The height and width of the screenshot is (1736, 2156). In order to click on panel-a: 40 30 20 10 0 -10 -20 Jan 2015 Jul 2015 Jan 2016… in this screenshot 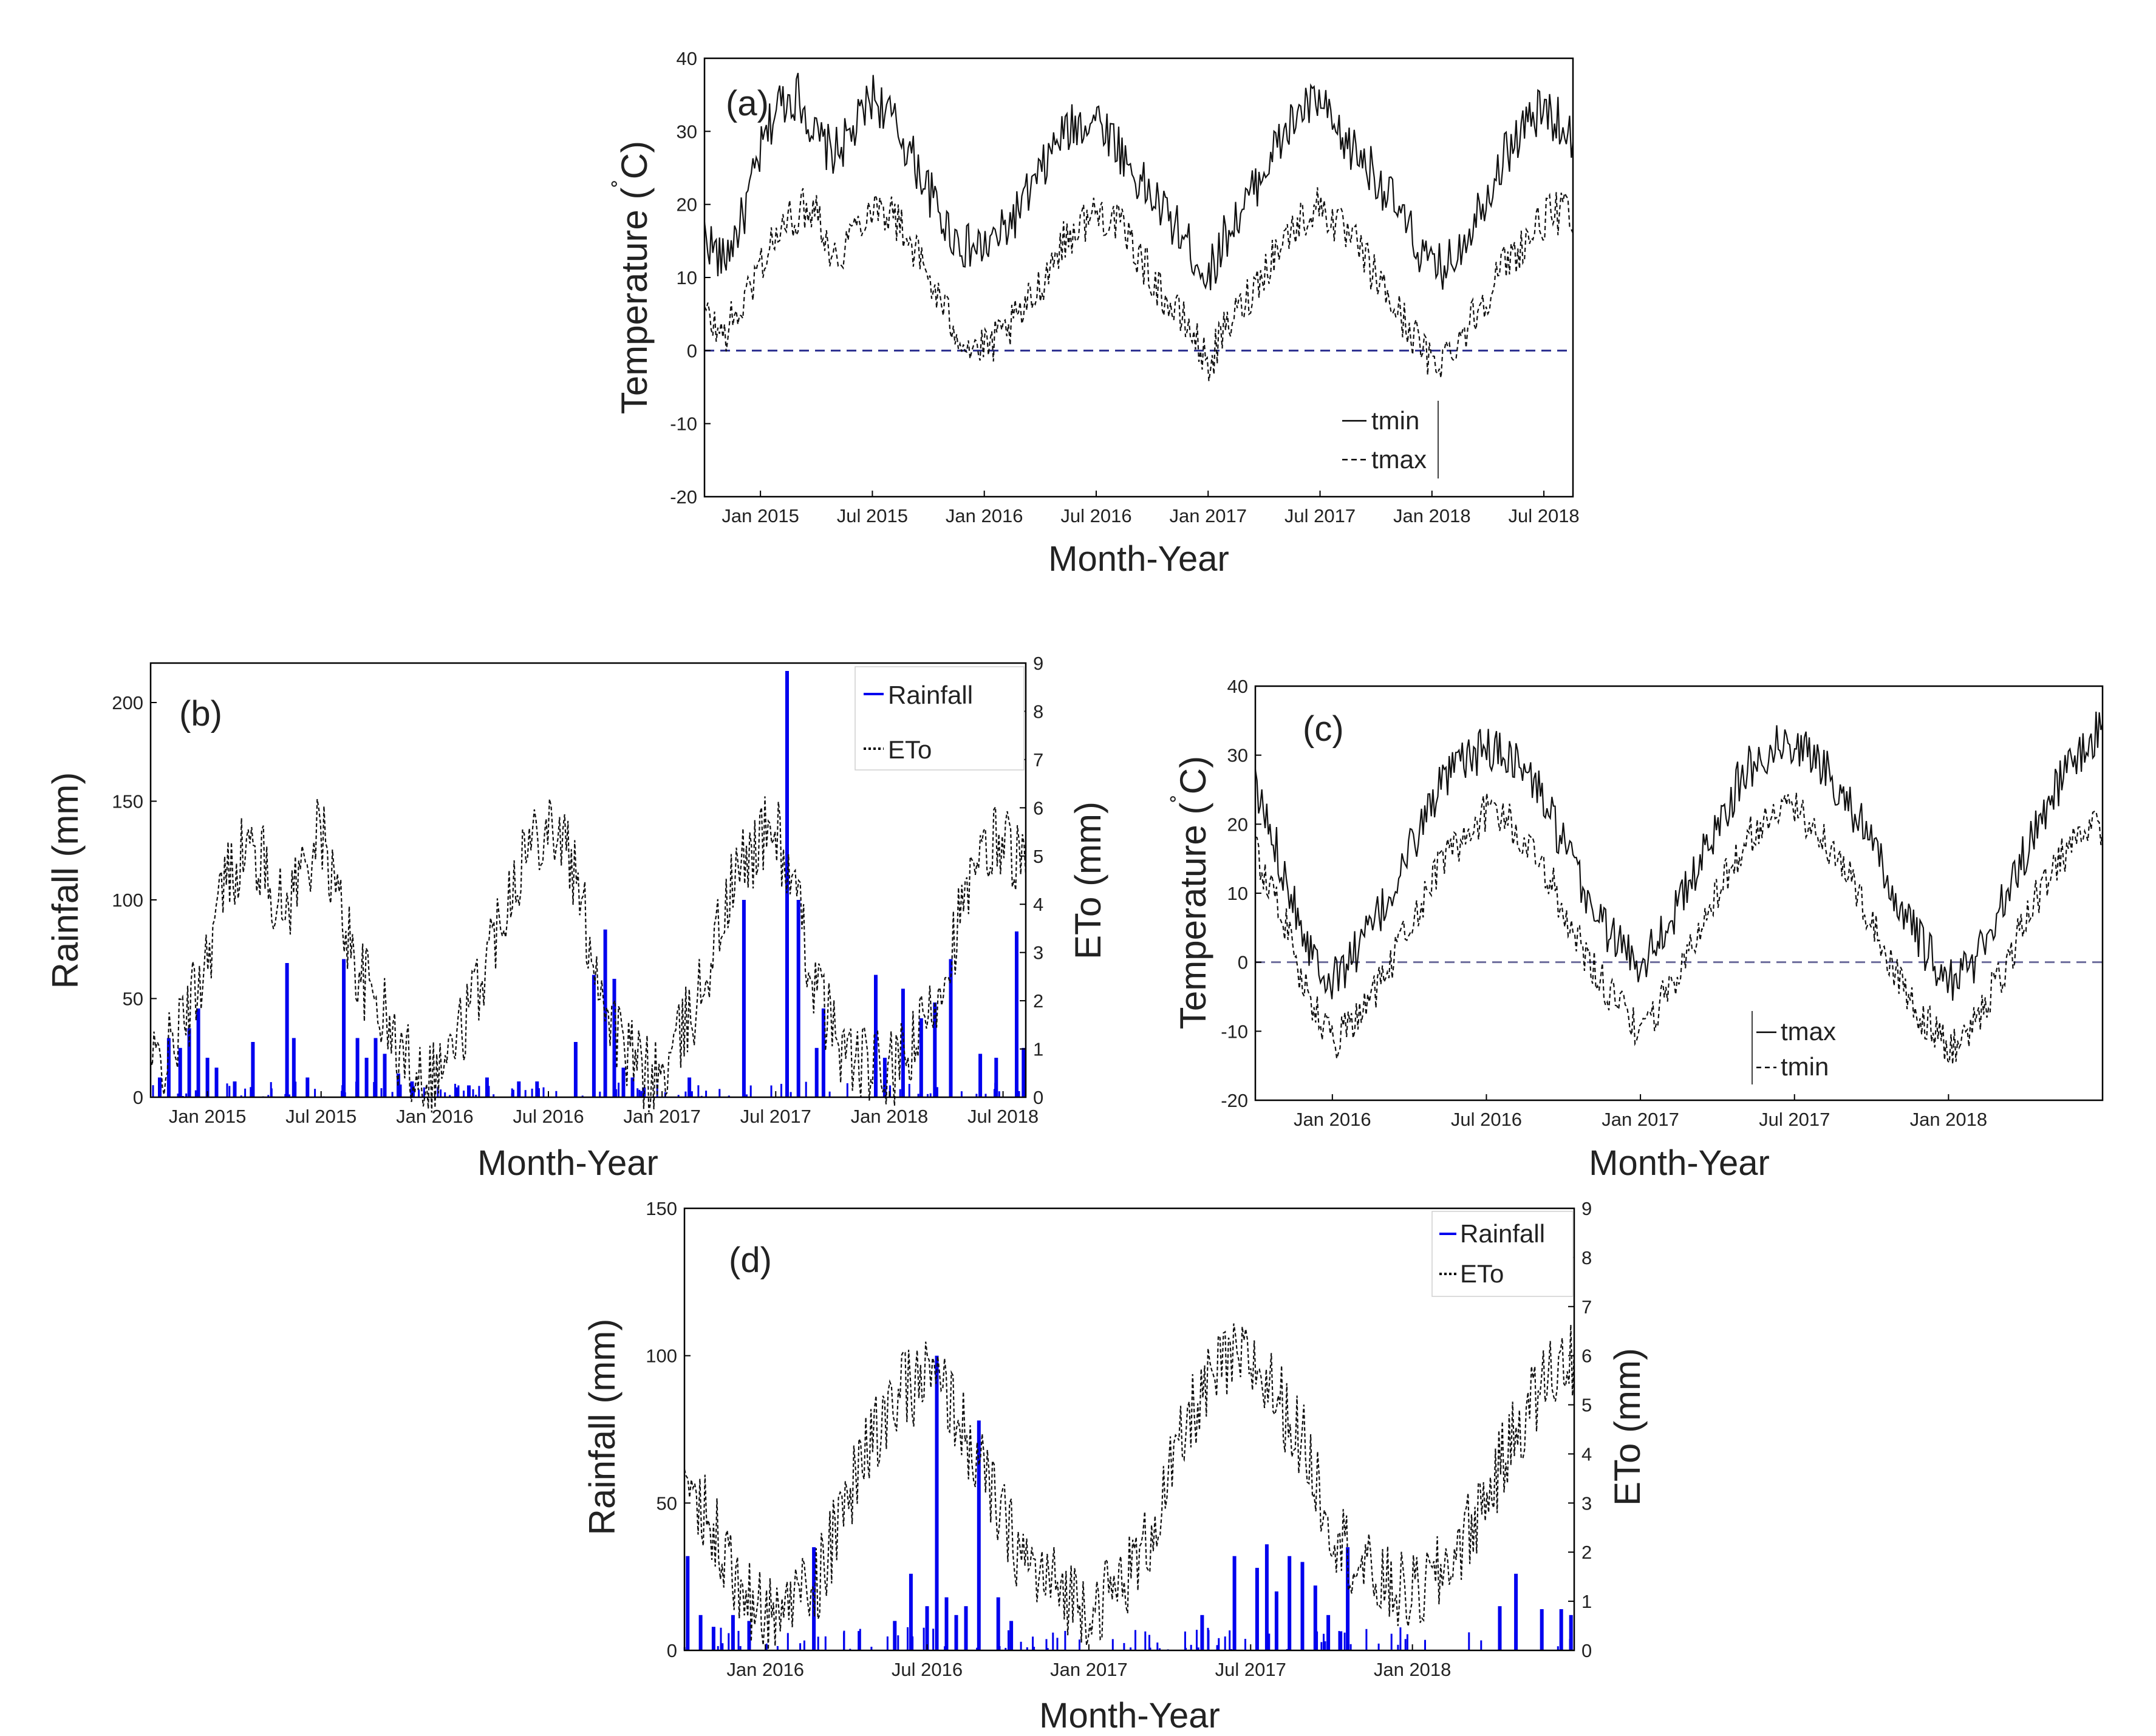, I will do `click(1095, 313)`.